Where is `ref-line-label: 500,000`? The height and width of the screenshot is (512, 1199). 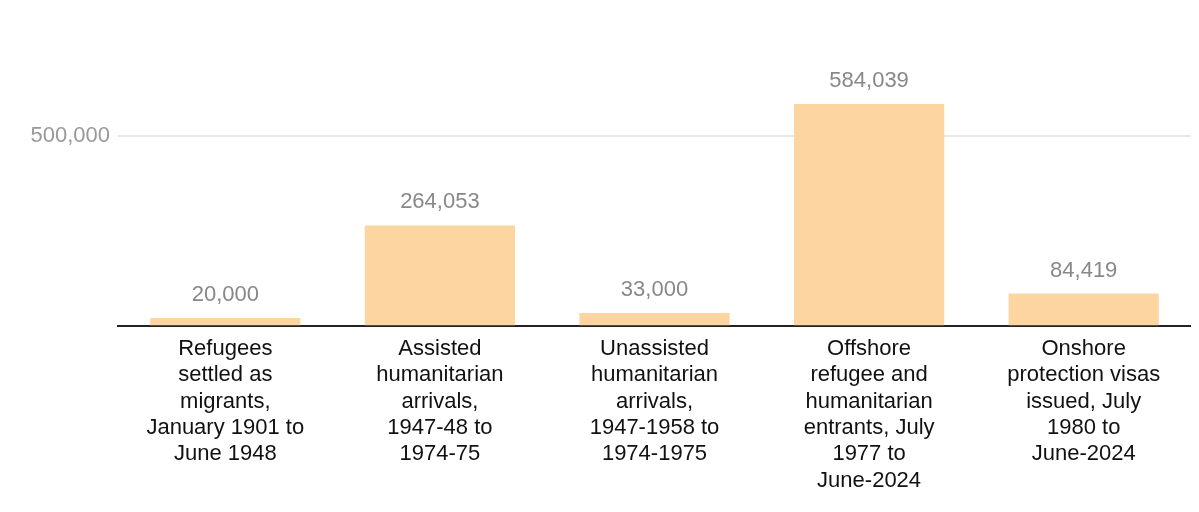
ref-line-label: 500,000 is located at coordinates (70, 134).